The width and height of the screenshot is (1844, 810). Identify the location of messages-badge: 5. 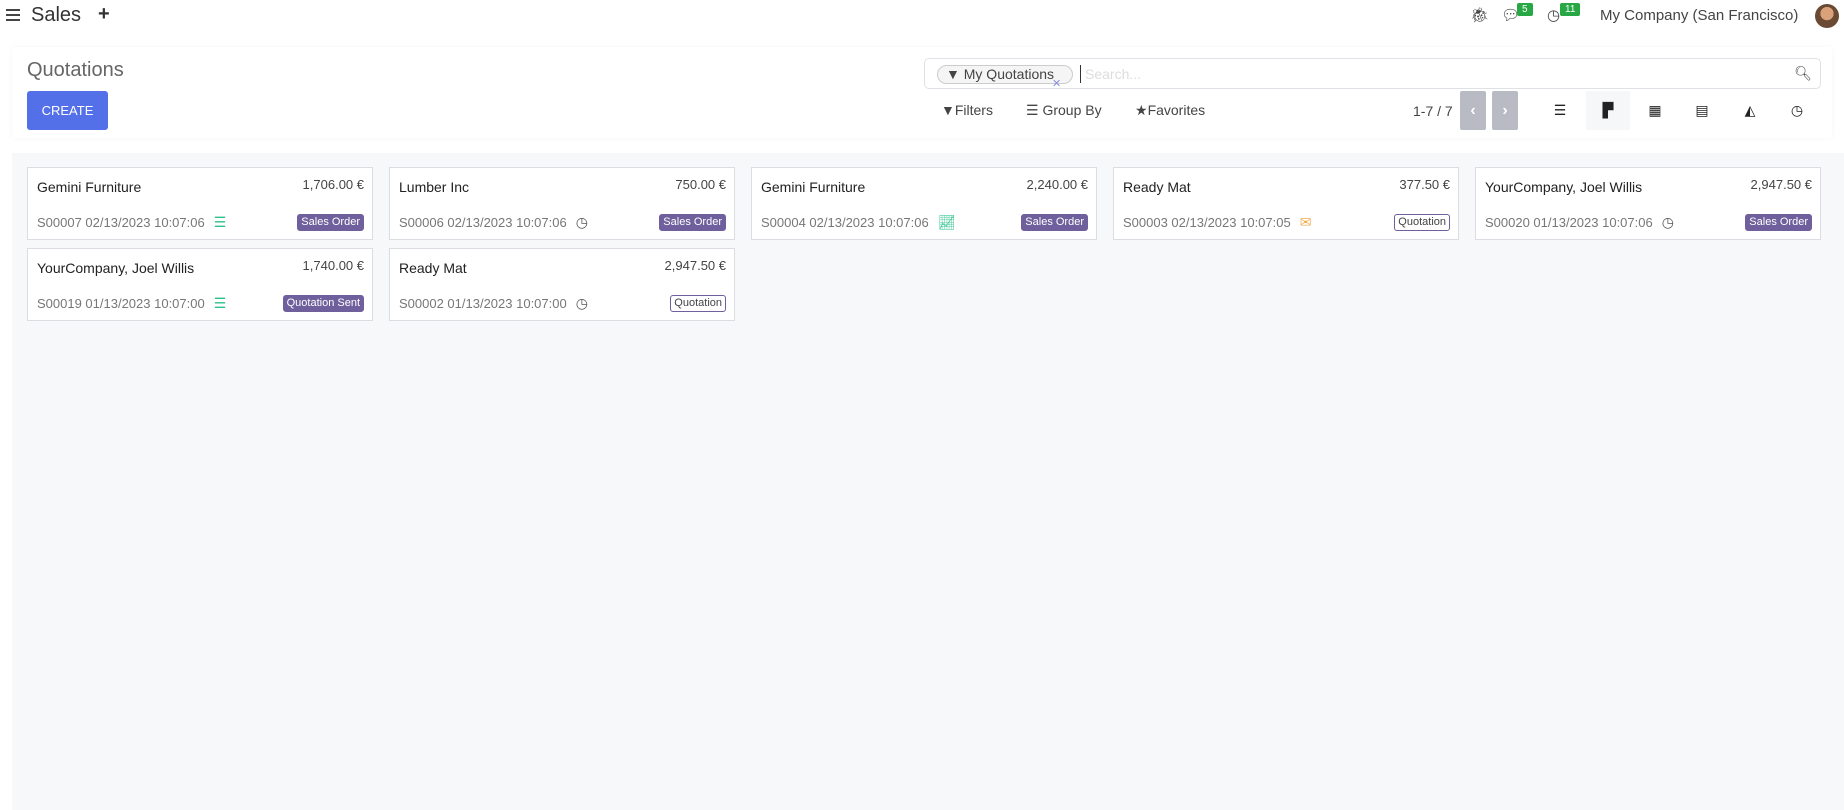
(1525, 9).